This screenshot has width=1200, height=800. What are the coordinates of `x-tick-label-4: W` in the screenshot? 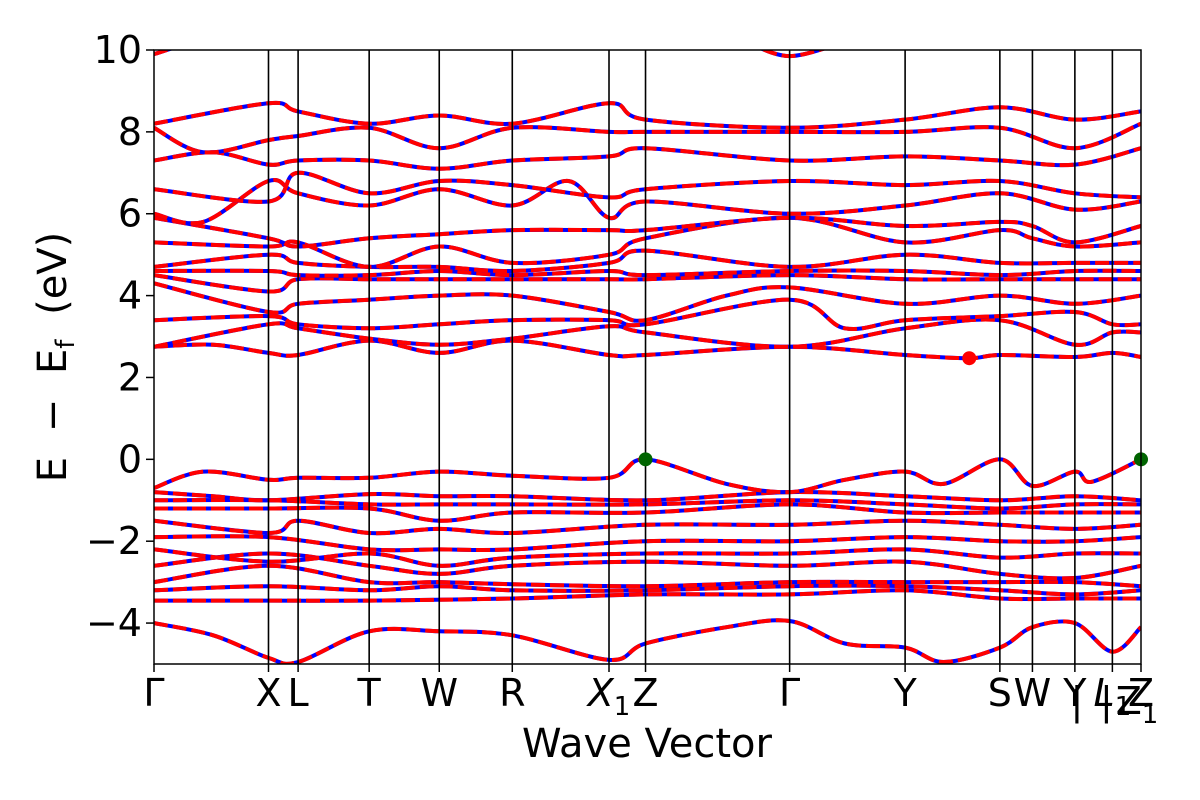 It's located at (439, 693).